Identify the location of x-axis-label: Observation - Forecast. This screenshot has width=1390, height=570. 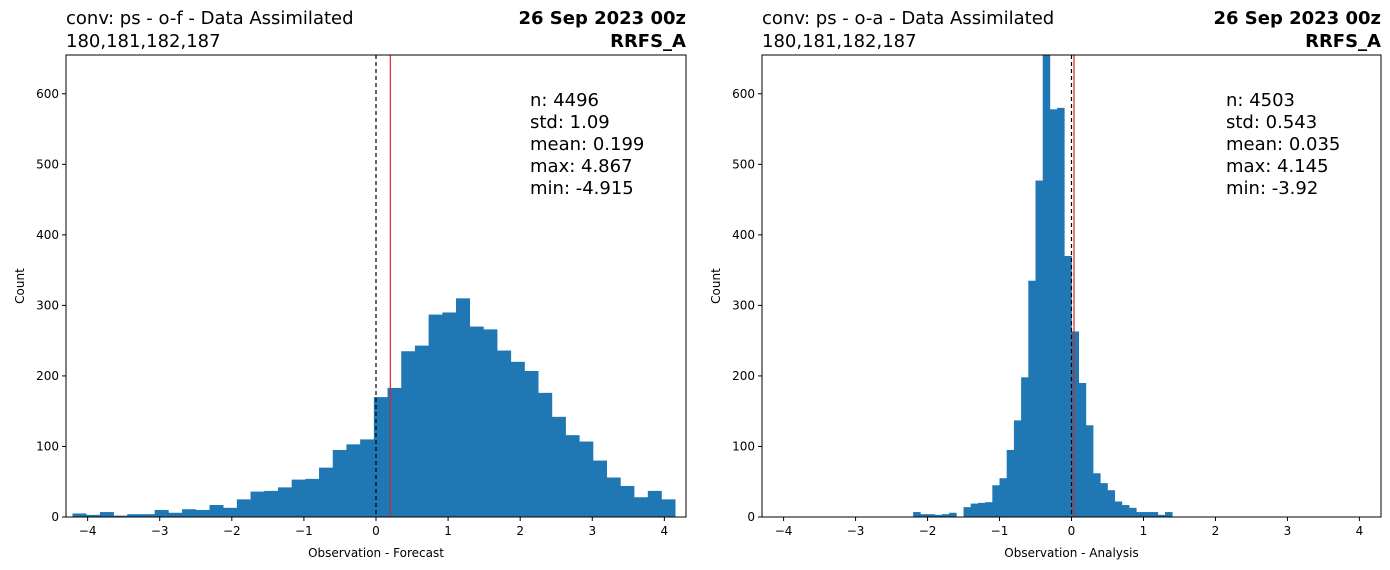
(376, 553).